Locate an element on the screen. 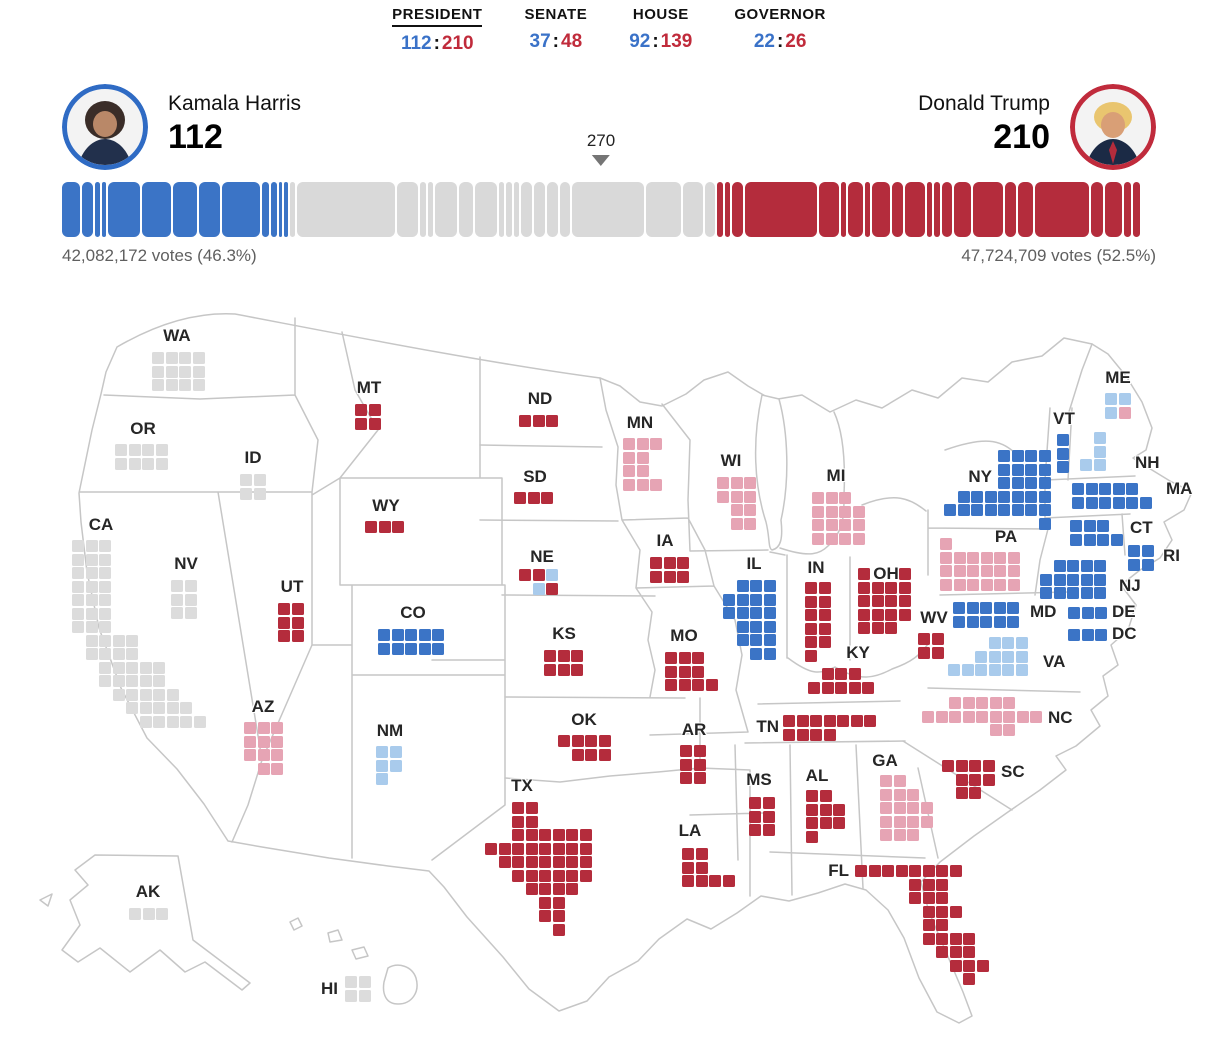  tab-house: HOUSE 92:139 is located at coordinates (660, 30).